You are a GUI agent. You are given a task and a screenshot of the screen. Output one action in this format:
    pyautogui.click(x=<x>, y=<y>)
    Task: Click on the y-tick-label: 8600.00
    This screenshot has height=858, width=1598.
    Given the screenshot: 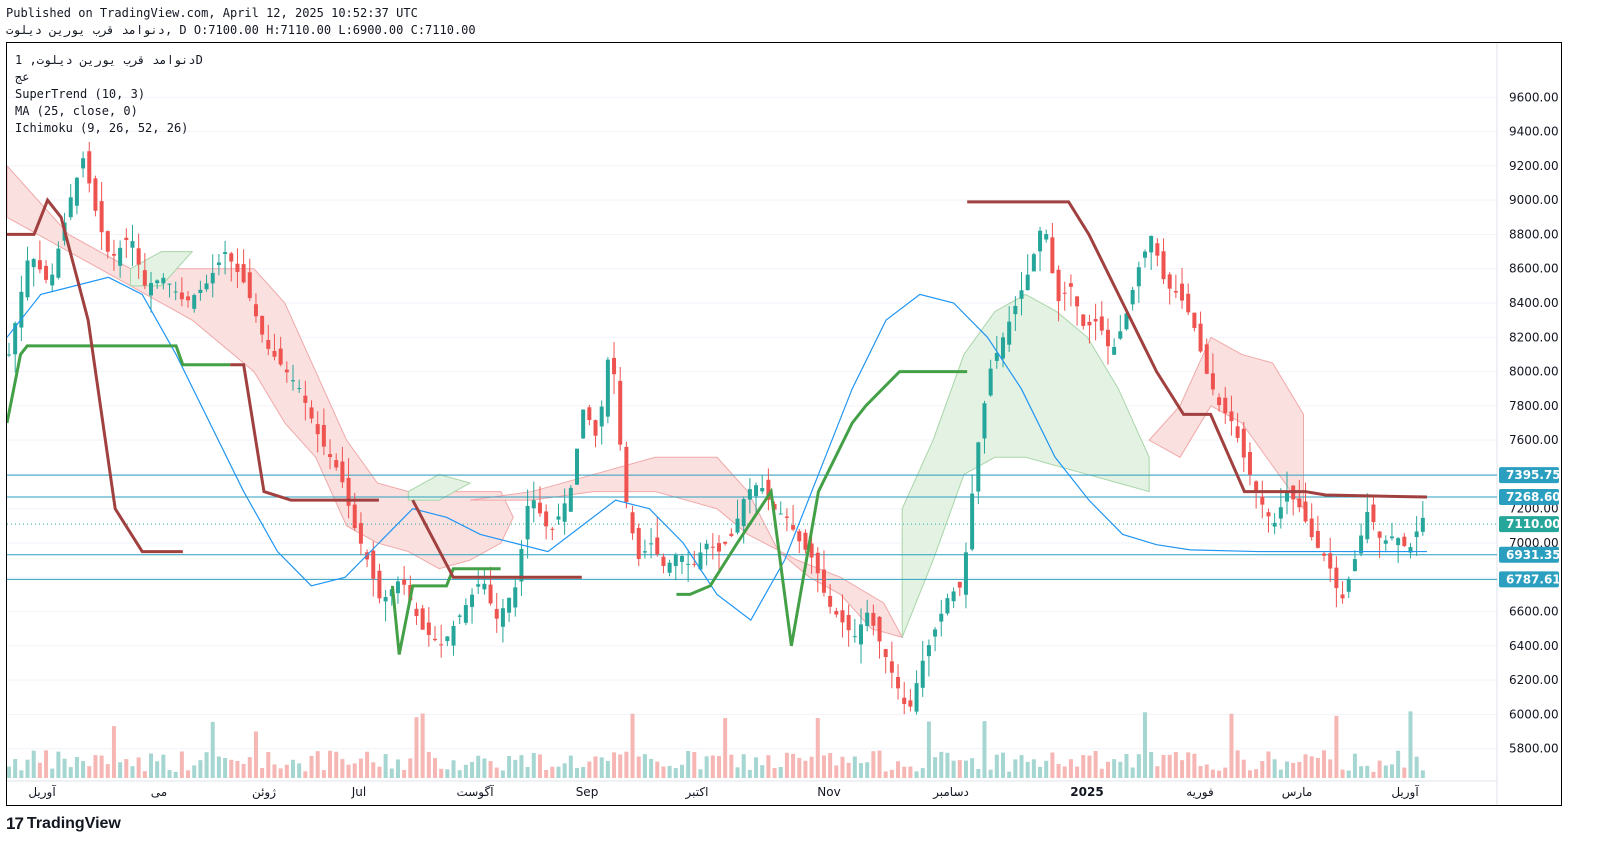 What is the action you would take?
    pyautogui.click(x=1534, y=269)
    